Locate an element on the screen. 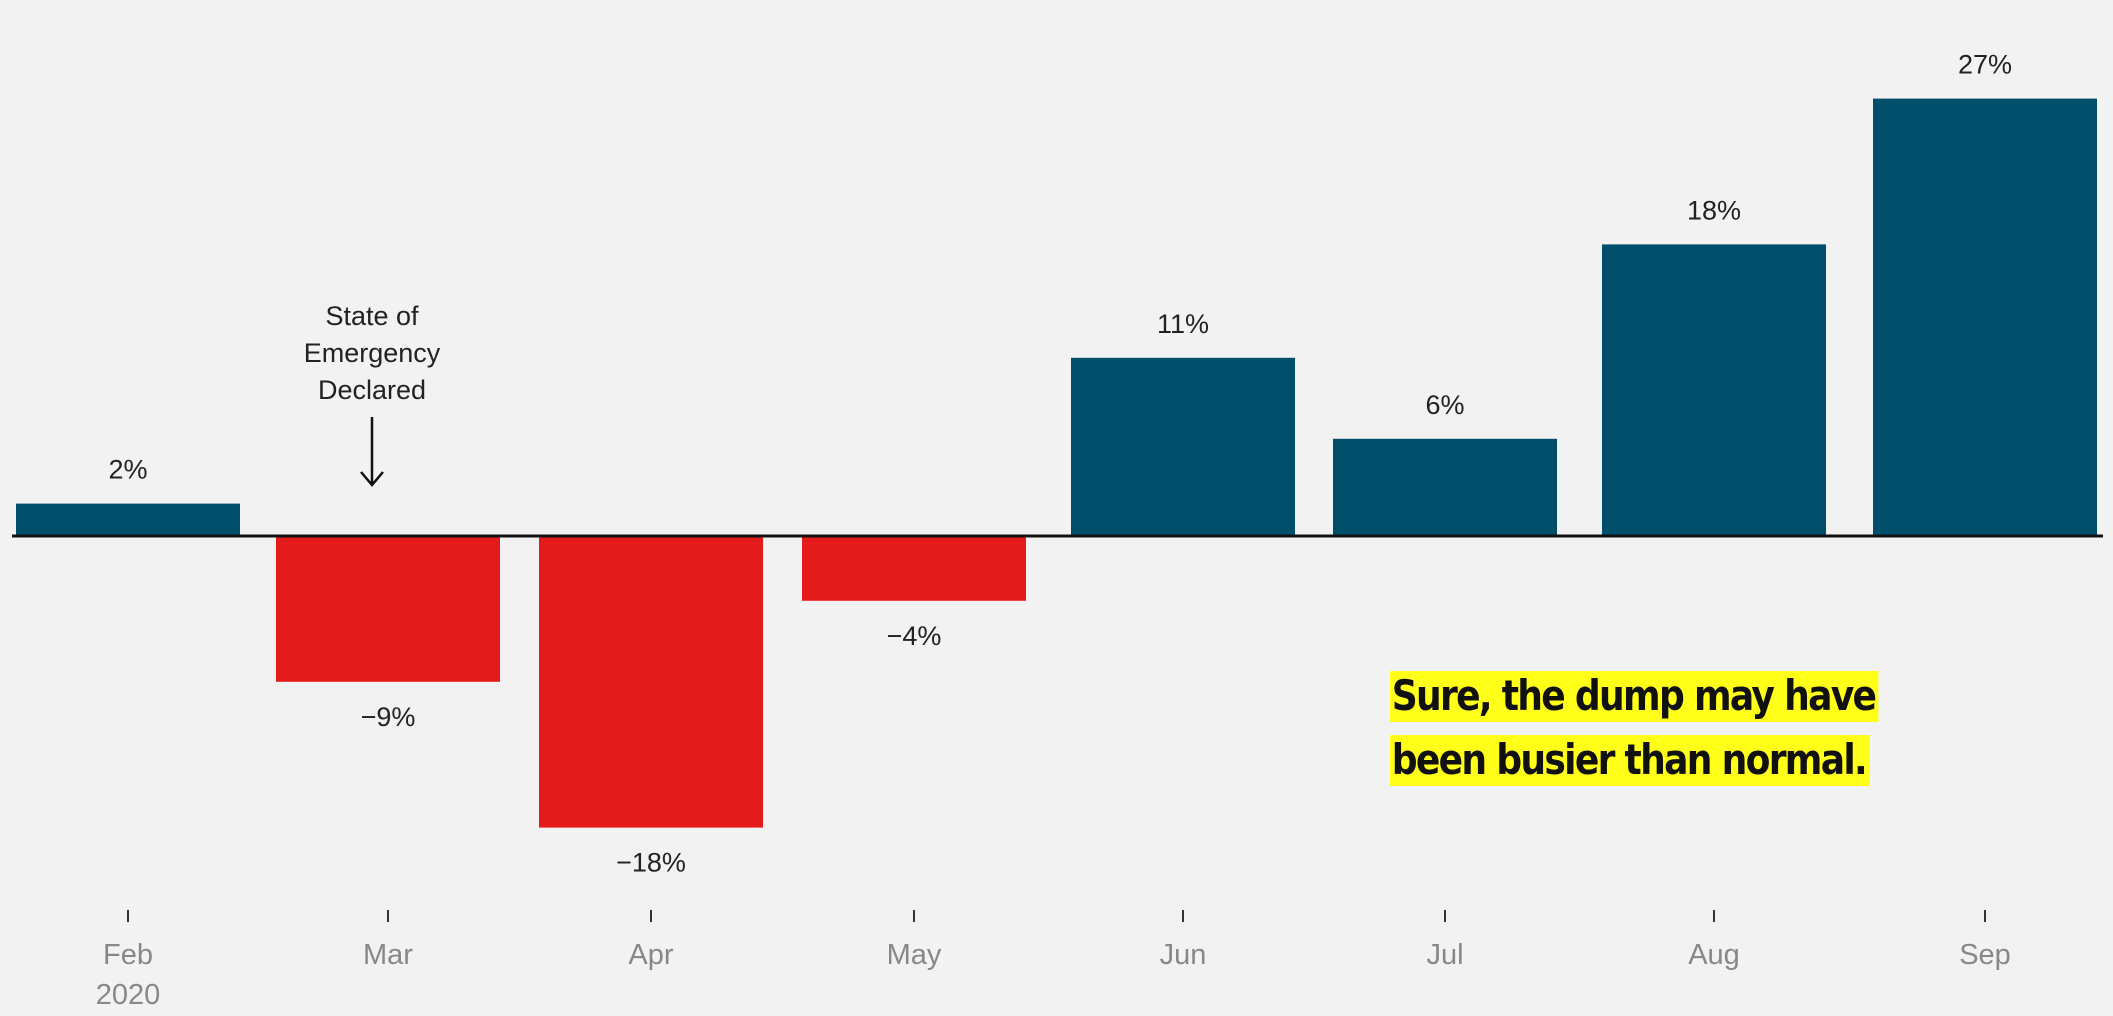 Image resolution: width=2113 pixels, height=1016 pixels. bar-may is located at coordinates (914, 568).